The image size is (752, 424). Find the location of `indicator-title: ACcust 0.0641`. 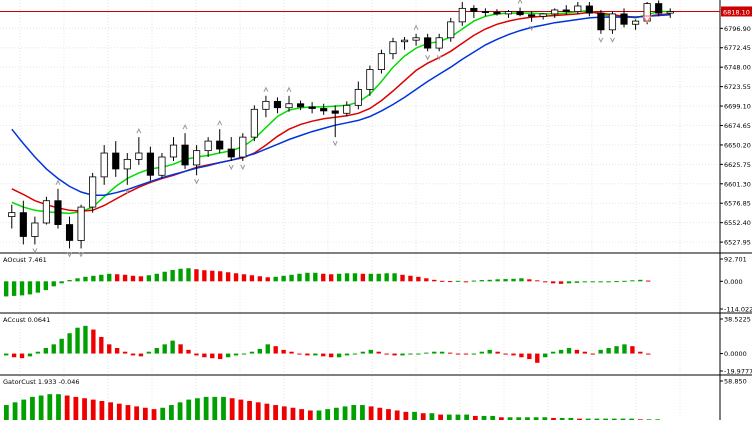

indicator-title: ACcust 0.0641 is located at coordinates (26, 320).